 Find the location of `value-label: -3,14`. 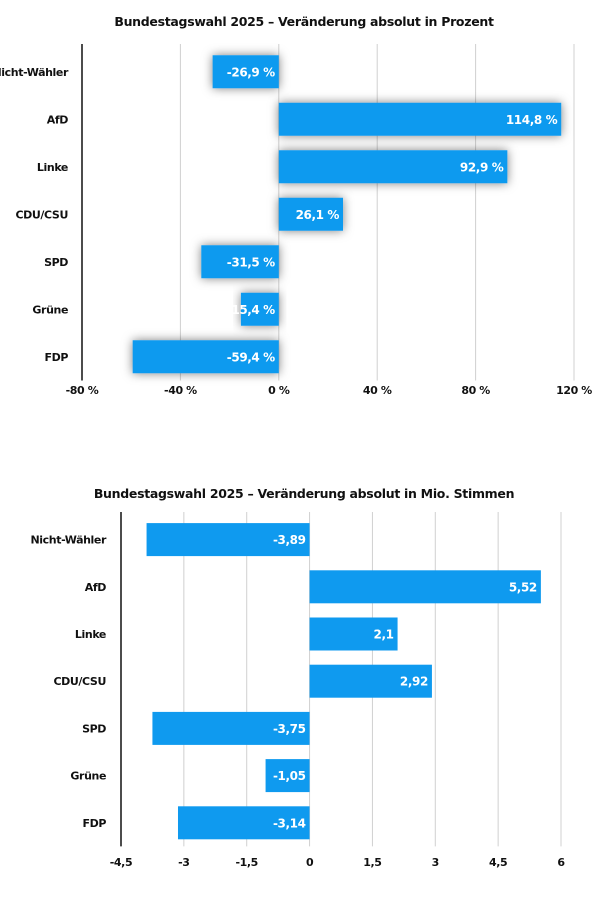

value-label: -3,14 is located at coordinates (289, 823).